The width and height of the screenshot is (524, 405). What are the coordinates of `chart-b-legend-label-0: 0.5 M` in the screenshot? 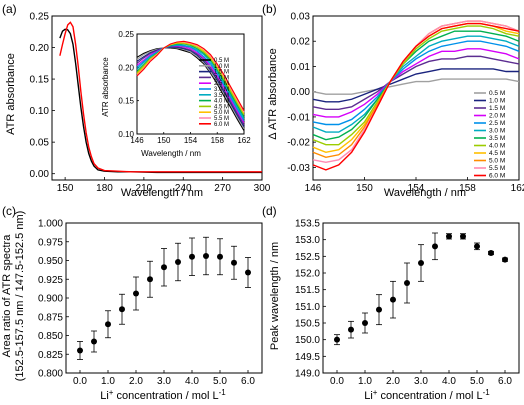 It's located at (497, 93).